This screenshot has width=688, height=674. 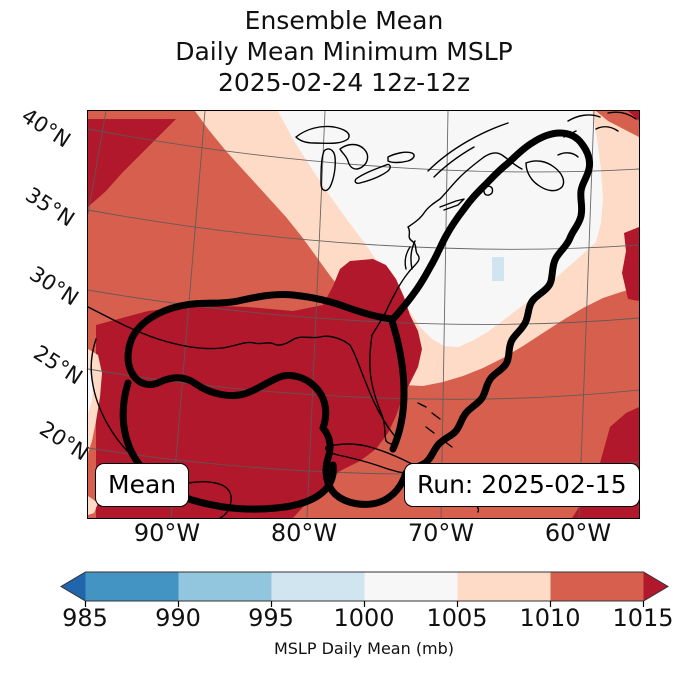 I want to click on coast-st-lawrence, so click(x=468, y=150).